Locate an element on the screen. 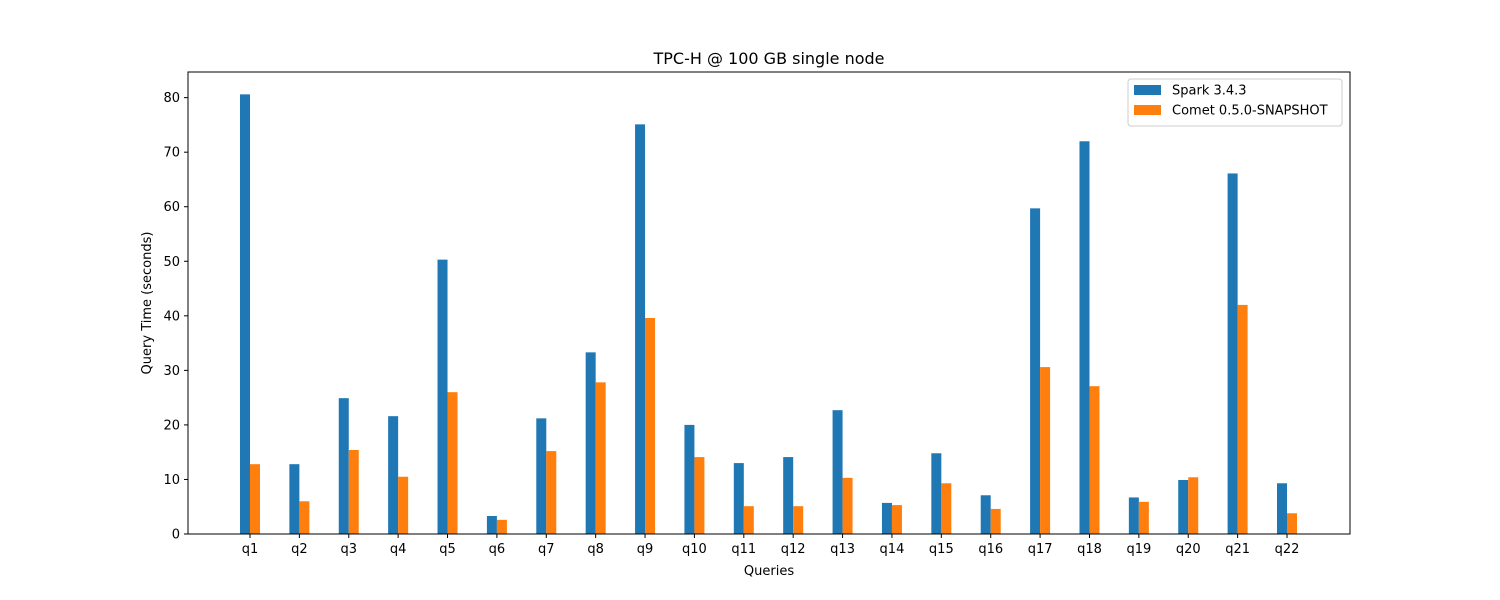  bar-comet-q4 is located at coordinates (403, 505).